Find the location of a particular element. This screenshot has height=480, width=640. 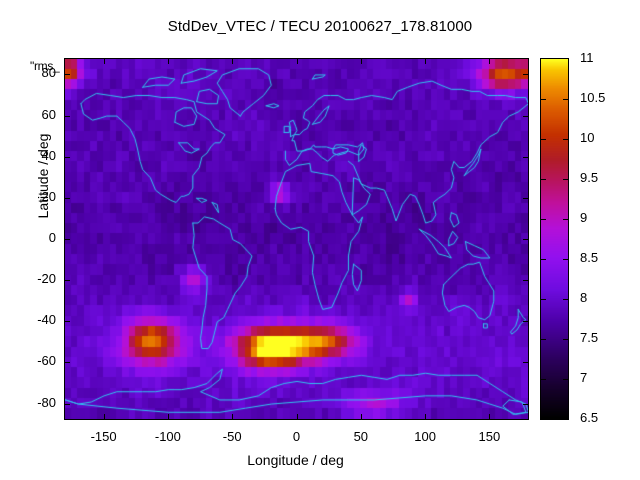

y-axis-tick-label: 20 is located at coordinates (48, 196).